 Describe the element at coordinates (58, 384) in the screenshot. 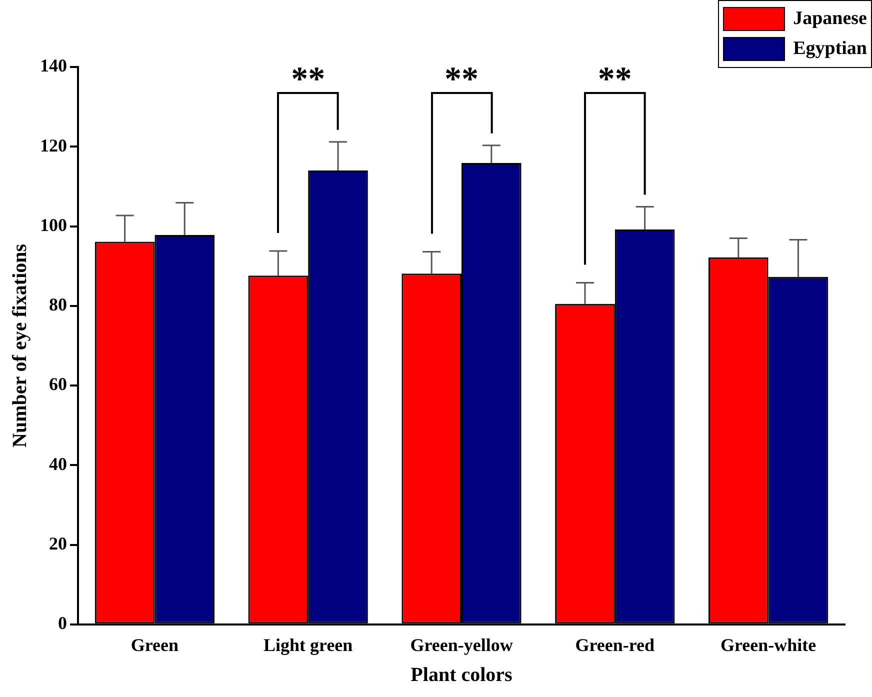

I see `y-tick-label: 60` at that location.